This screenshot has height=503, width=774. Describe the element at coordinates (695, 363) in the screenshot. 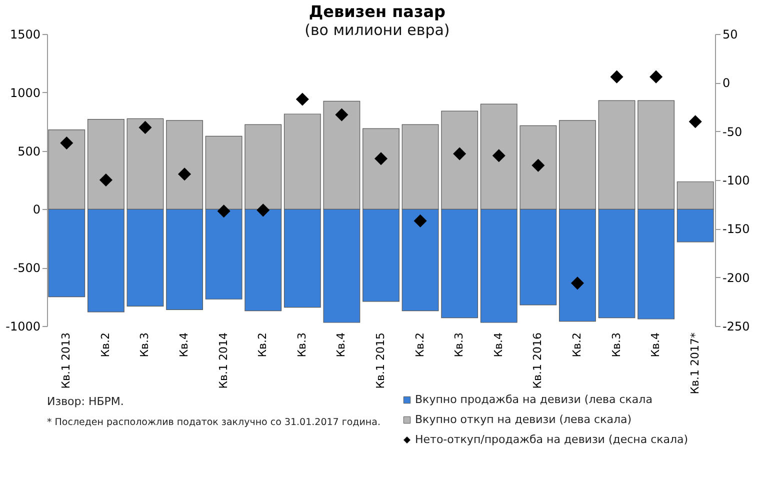

I see `x-tick-label: Кв.1 2017*` at that location.